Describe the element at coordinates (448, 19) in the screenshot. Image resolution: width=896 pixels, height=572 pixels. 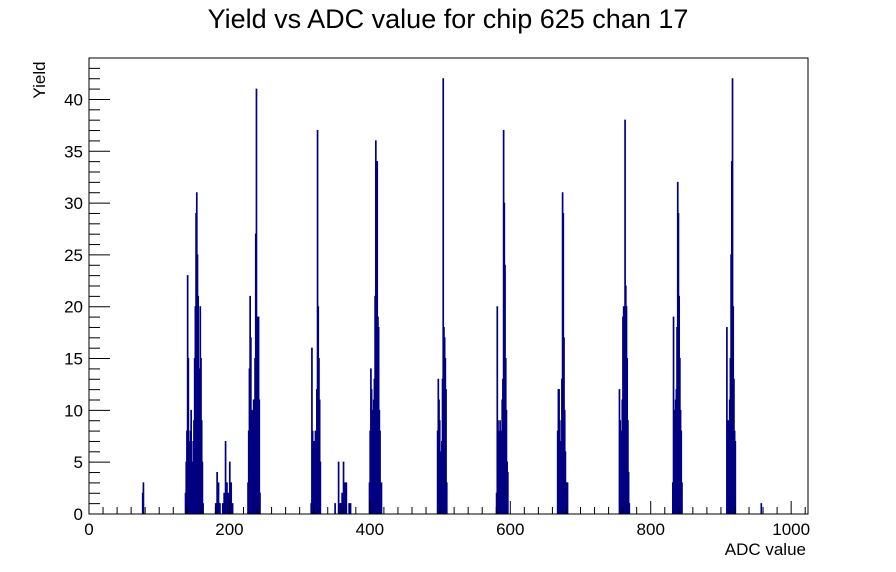
I see `chart-title: Yield vs ADC value for chip 625 chan 17` at that location.